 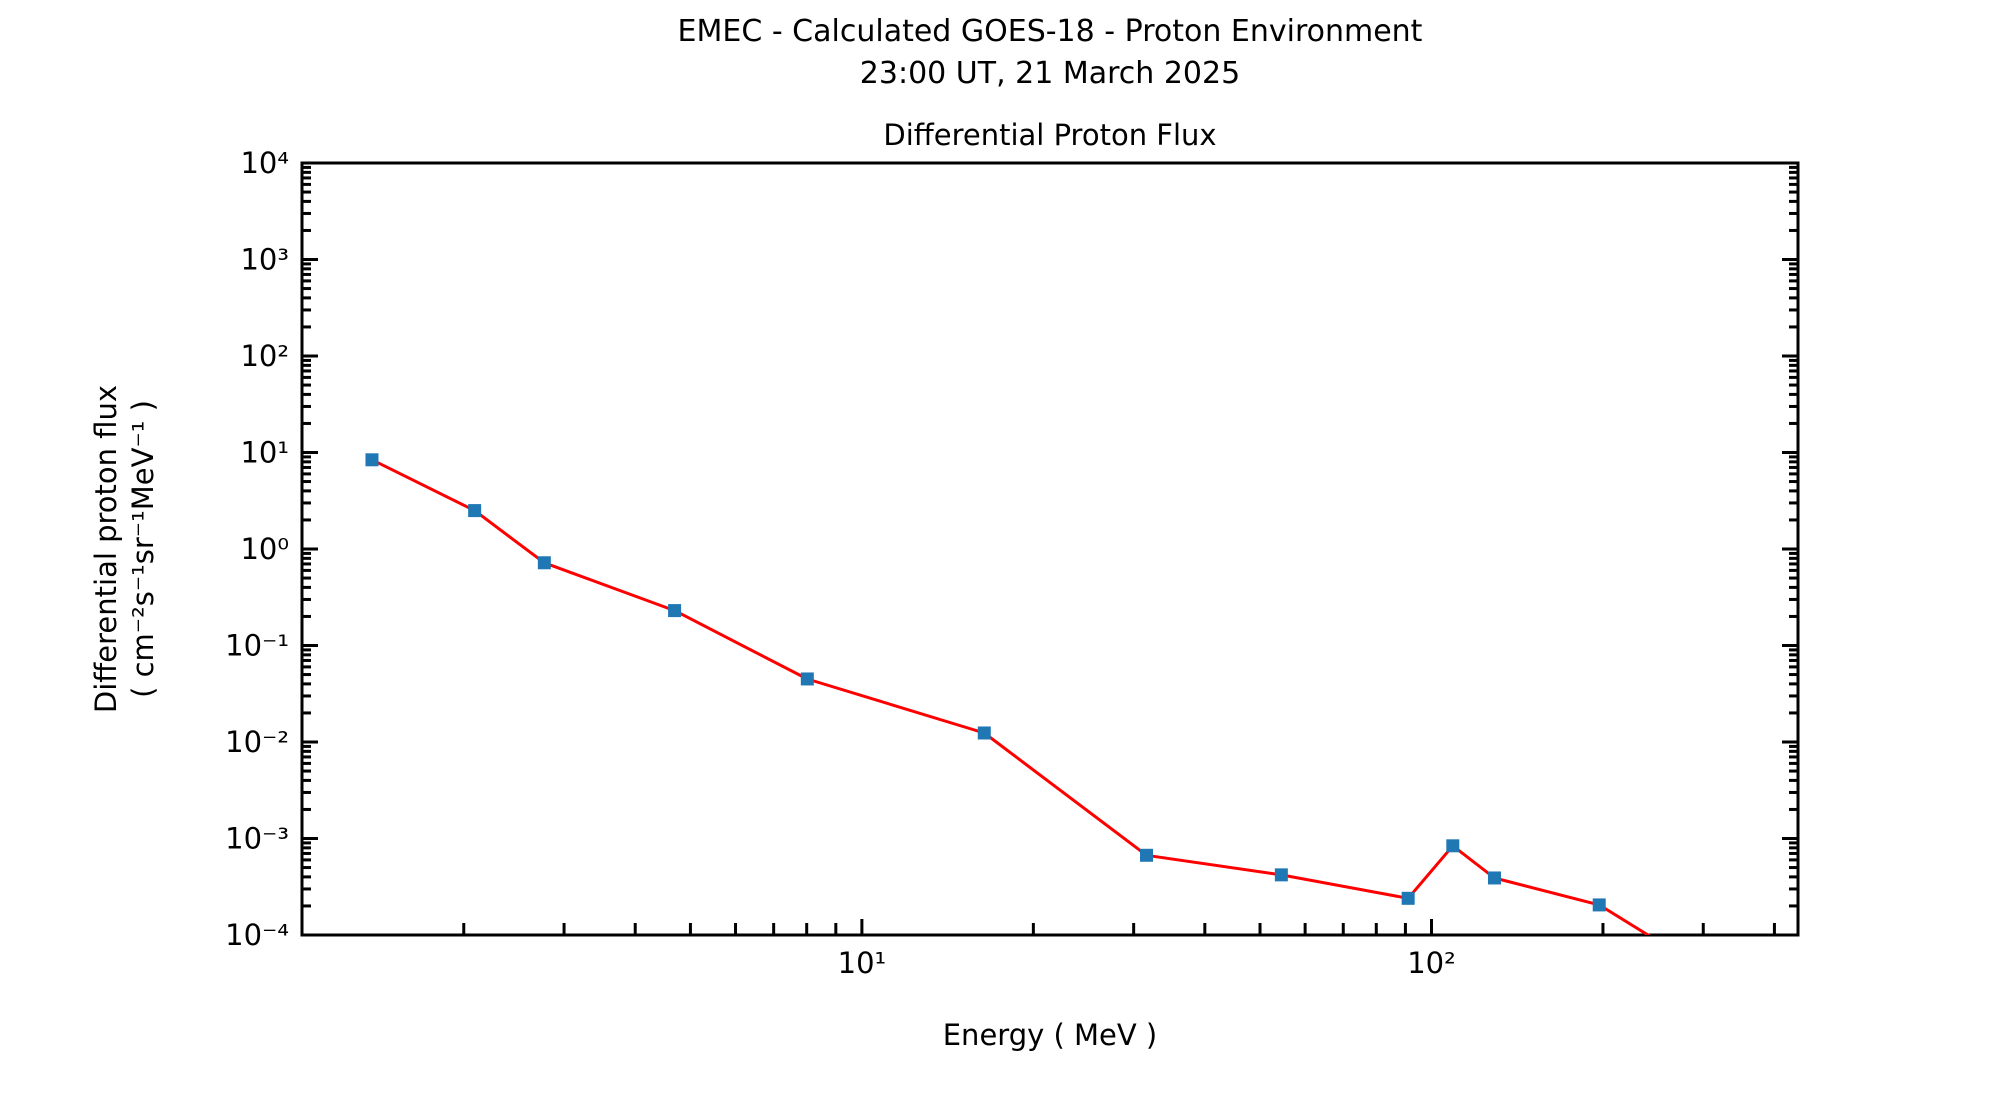 I want to click on y-tick-label: 10⁴, so click(x=264, y=163).